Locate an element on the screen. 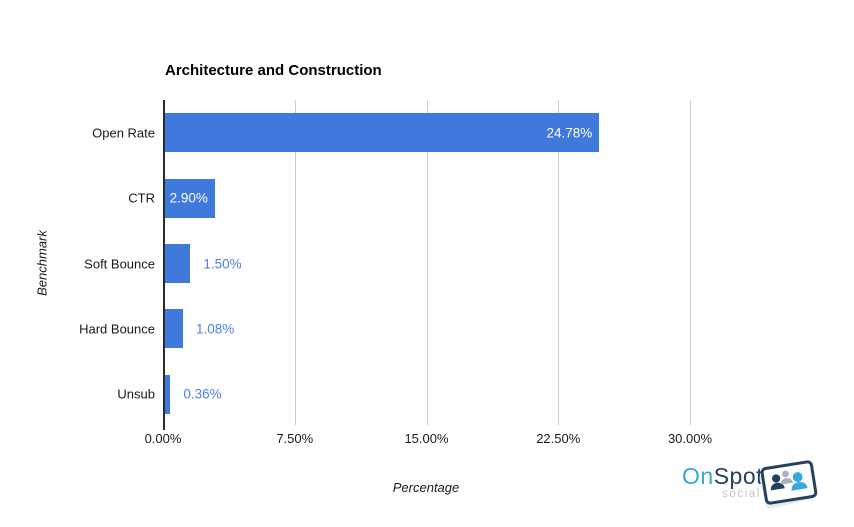 The image size is (854, 527). logo-wordmark: OnSpot is located at coordinates (722, 476).